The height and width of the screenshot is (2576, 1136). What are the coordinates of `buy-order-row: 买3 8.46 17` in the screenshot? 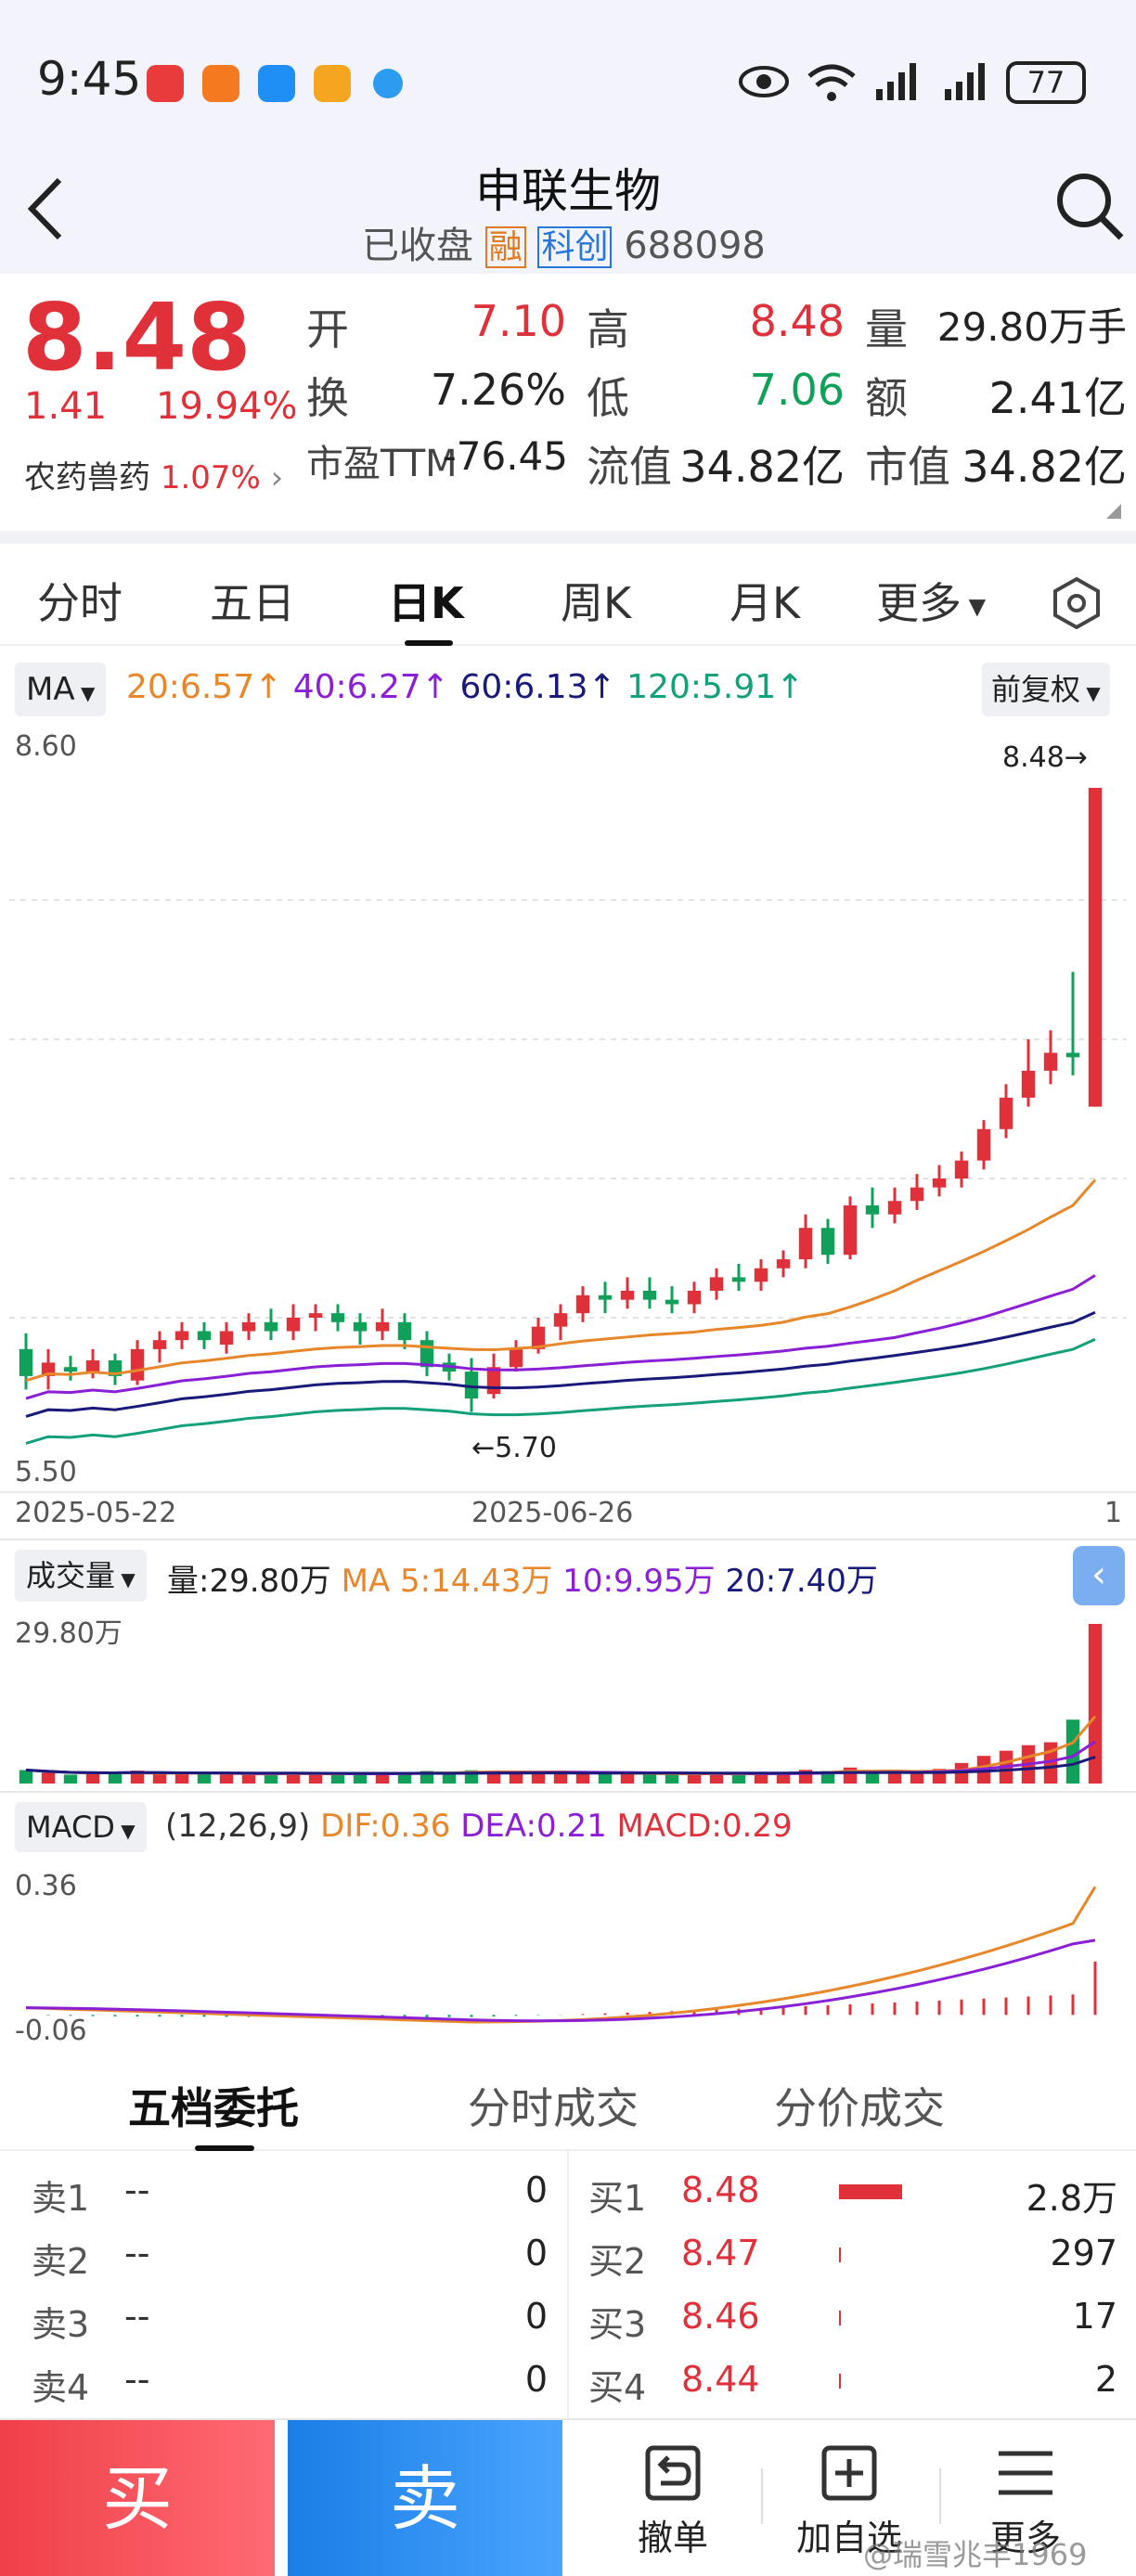 It's located at (853, 2318).